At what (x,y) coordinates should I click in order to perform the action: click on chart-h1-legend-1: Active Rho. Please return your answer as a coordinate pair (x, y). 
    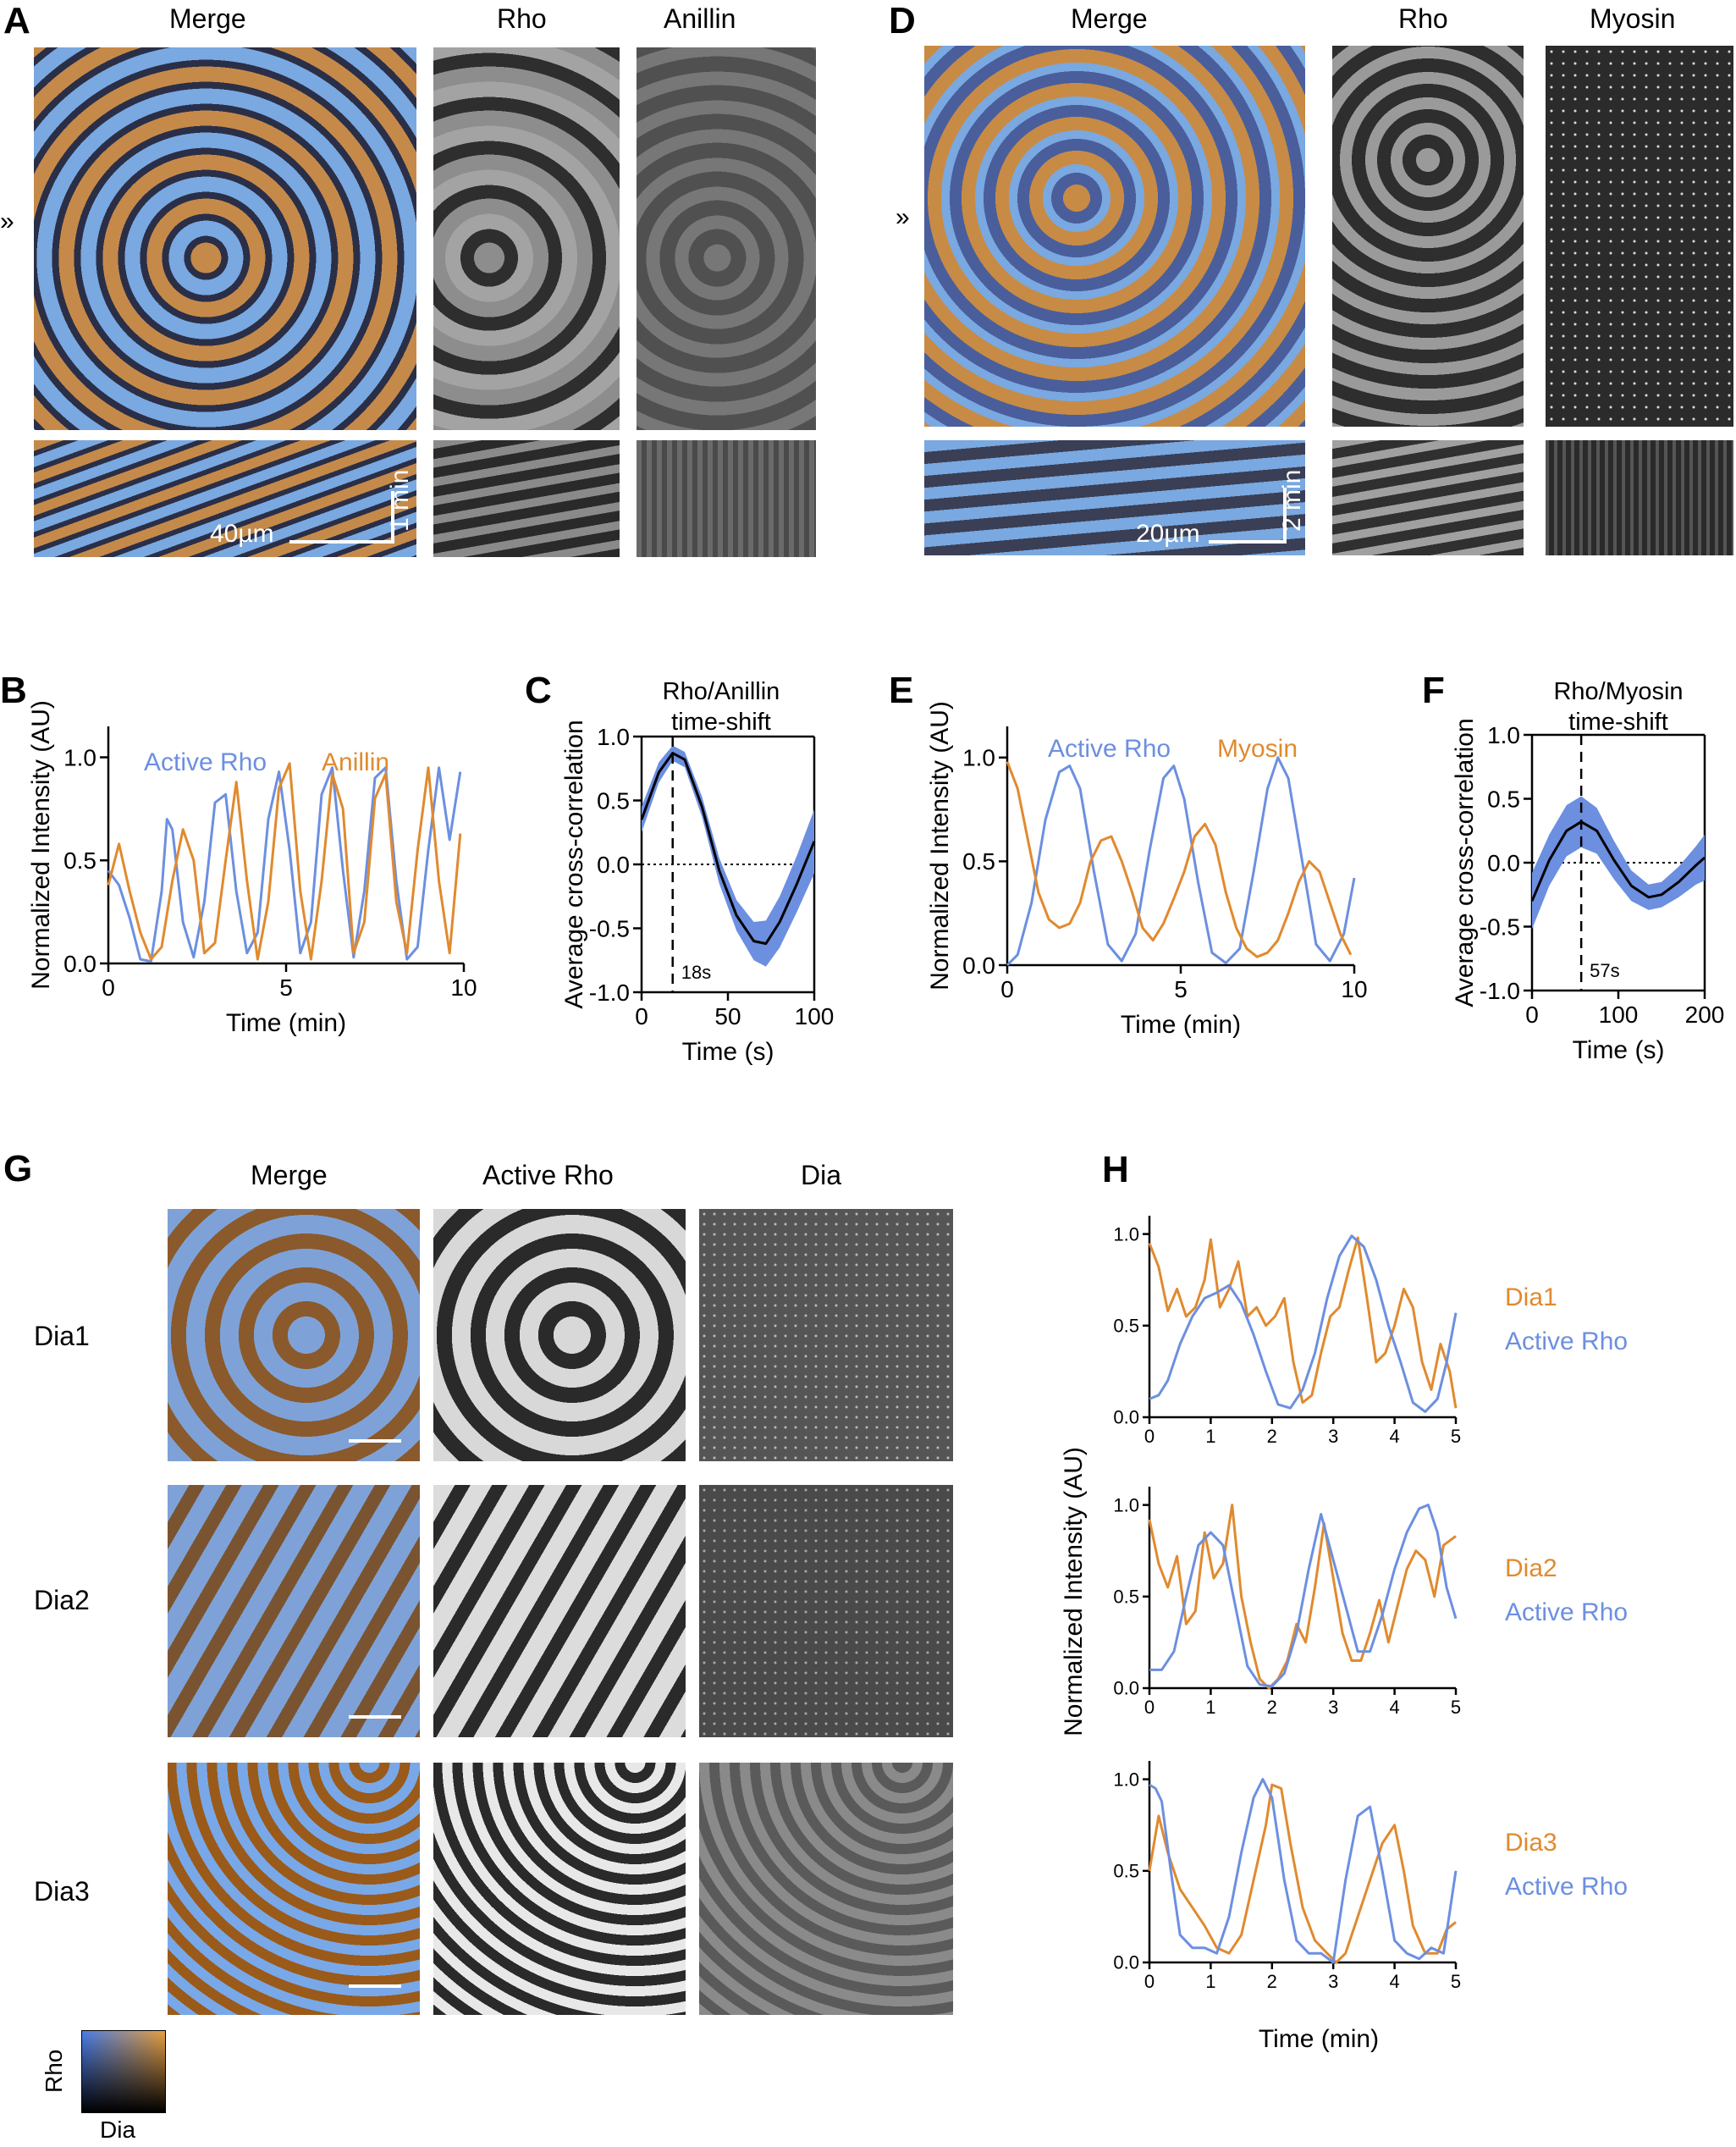
    Looking at the image, I should click on (1566, 1341).